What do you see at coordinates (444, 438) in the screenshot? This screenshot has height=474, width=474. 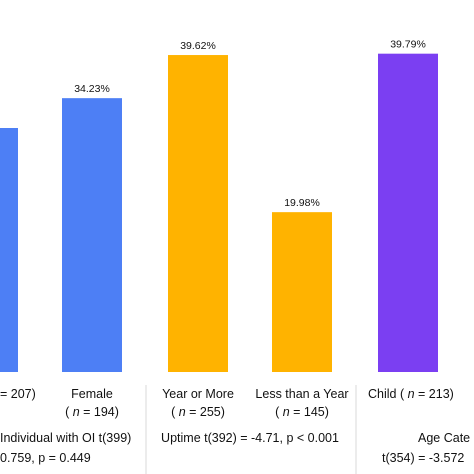 I see `group-label-line1-2: Age Cate` at bounding box center [444, 438].